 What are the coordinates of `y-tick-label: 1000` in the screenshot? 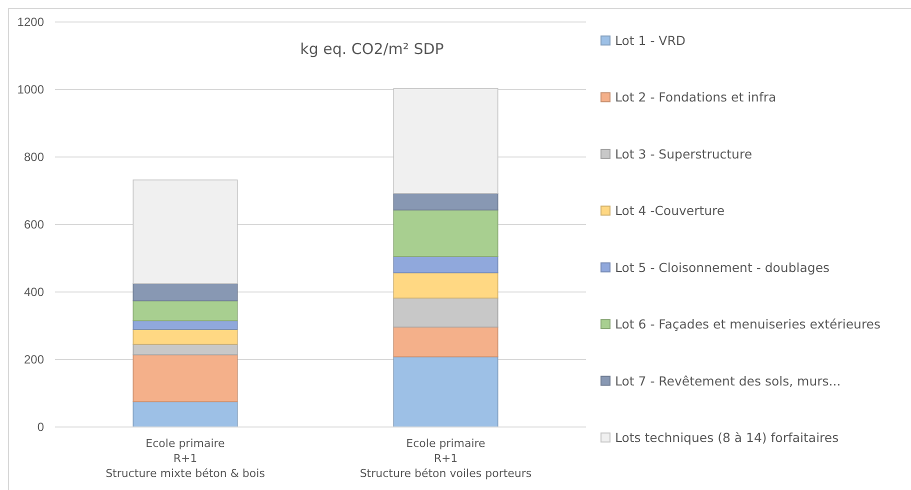 It's located at (30, 89).